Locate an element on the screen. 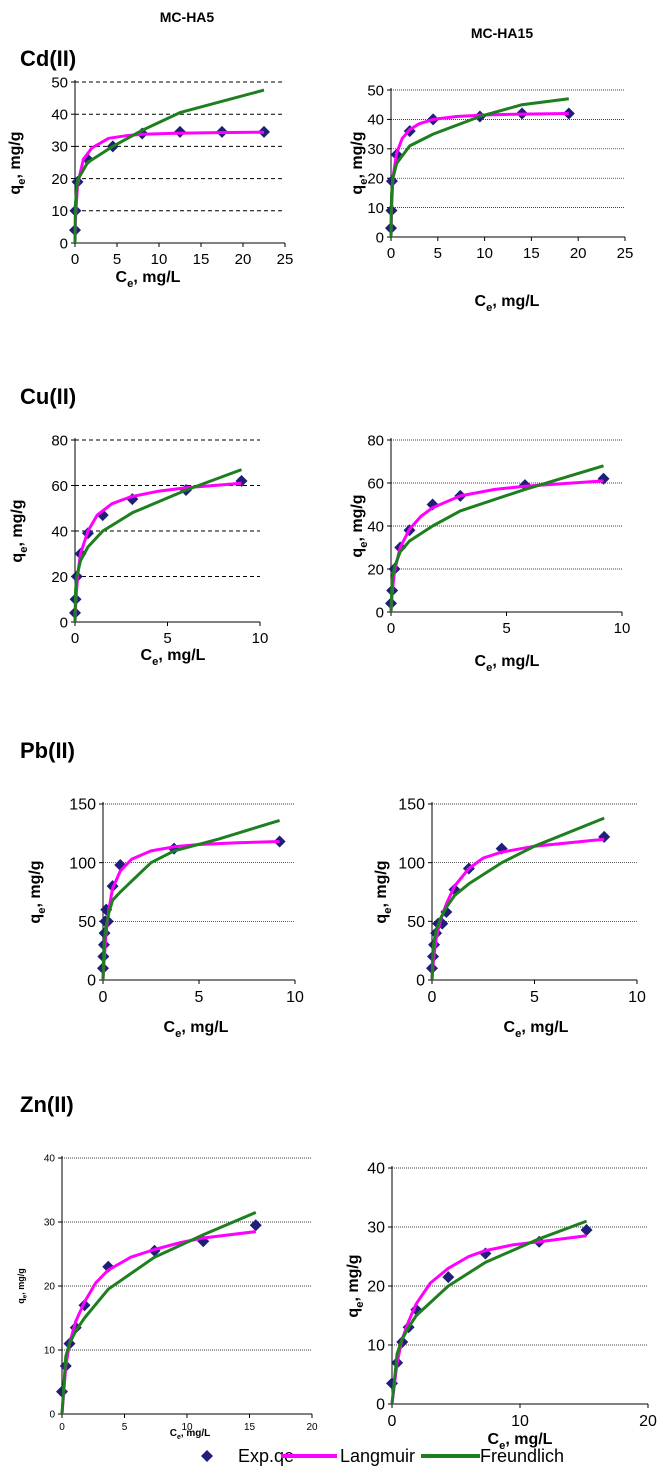 The height and width of the screenshot is (1475, 663). row-title-cu: Cu(II) is located at coordinates (48, 396).